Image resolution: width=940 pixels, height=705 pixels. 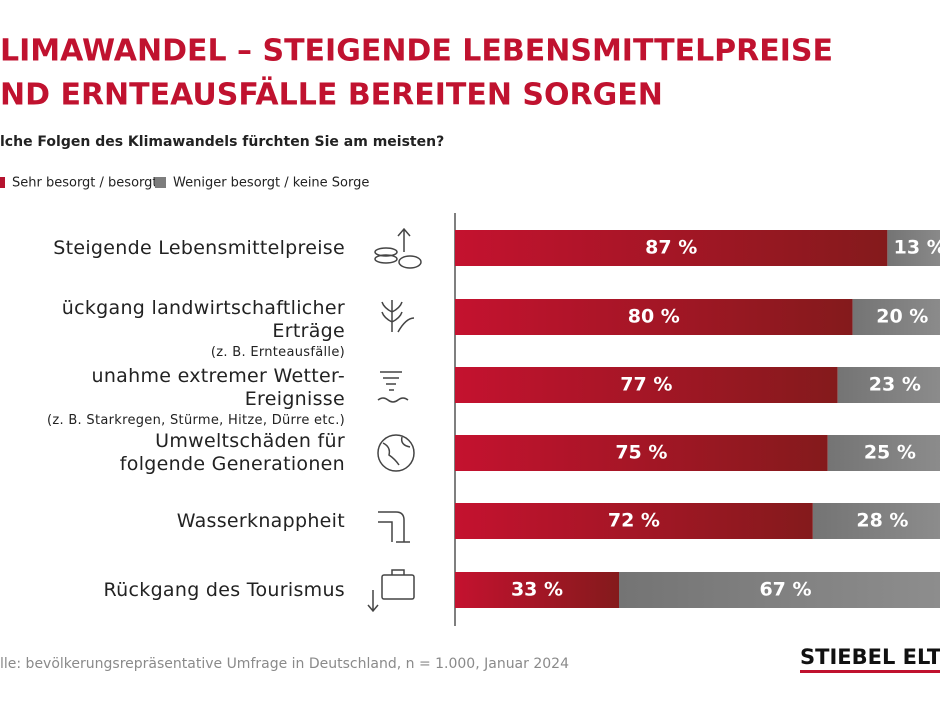 I want to click on value-label: 75 %, so click(x=641, y=453).